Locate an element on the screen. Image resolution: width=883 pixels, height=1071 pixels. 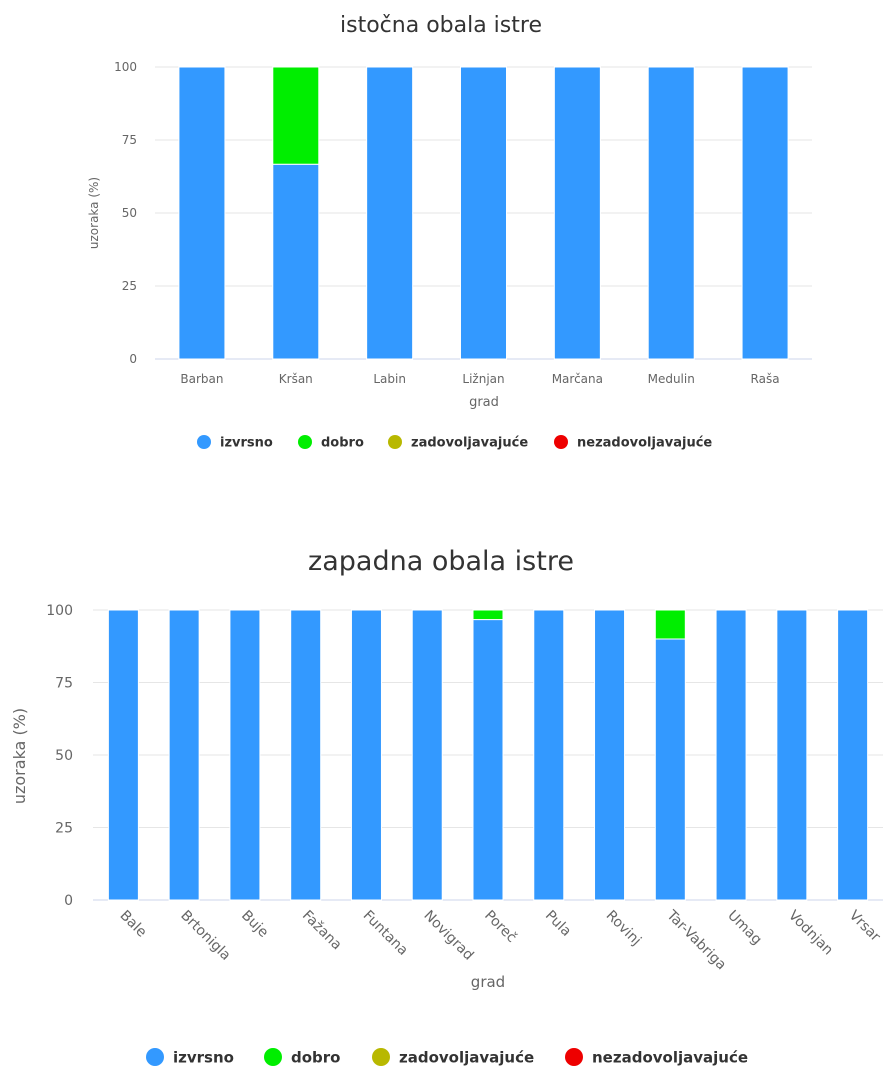
x-tick-label: Vodnjan is located at coordinates (810, 933).